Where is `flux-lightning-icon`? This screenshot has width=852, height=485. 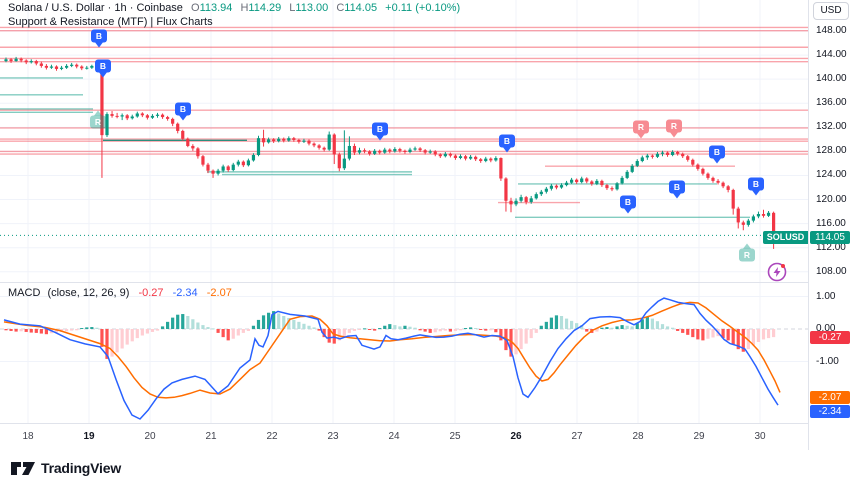 flux-lightning-icon is located at coordinates (777, 272).